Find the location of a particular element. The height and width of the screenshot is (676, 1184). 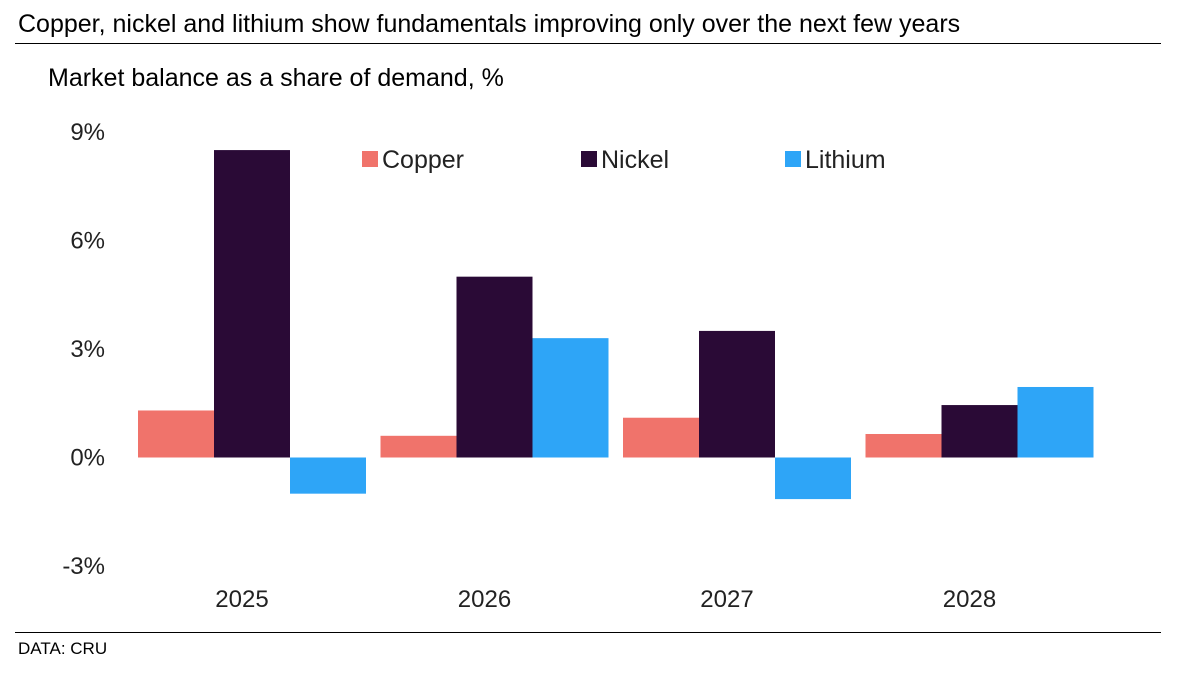

bar-lithium-2025 is located at coordinates (328, 475).